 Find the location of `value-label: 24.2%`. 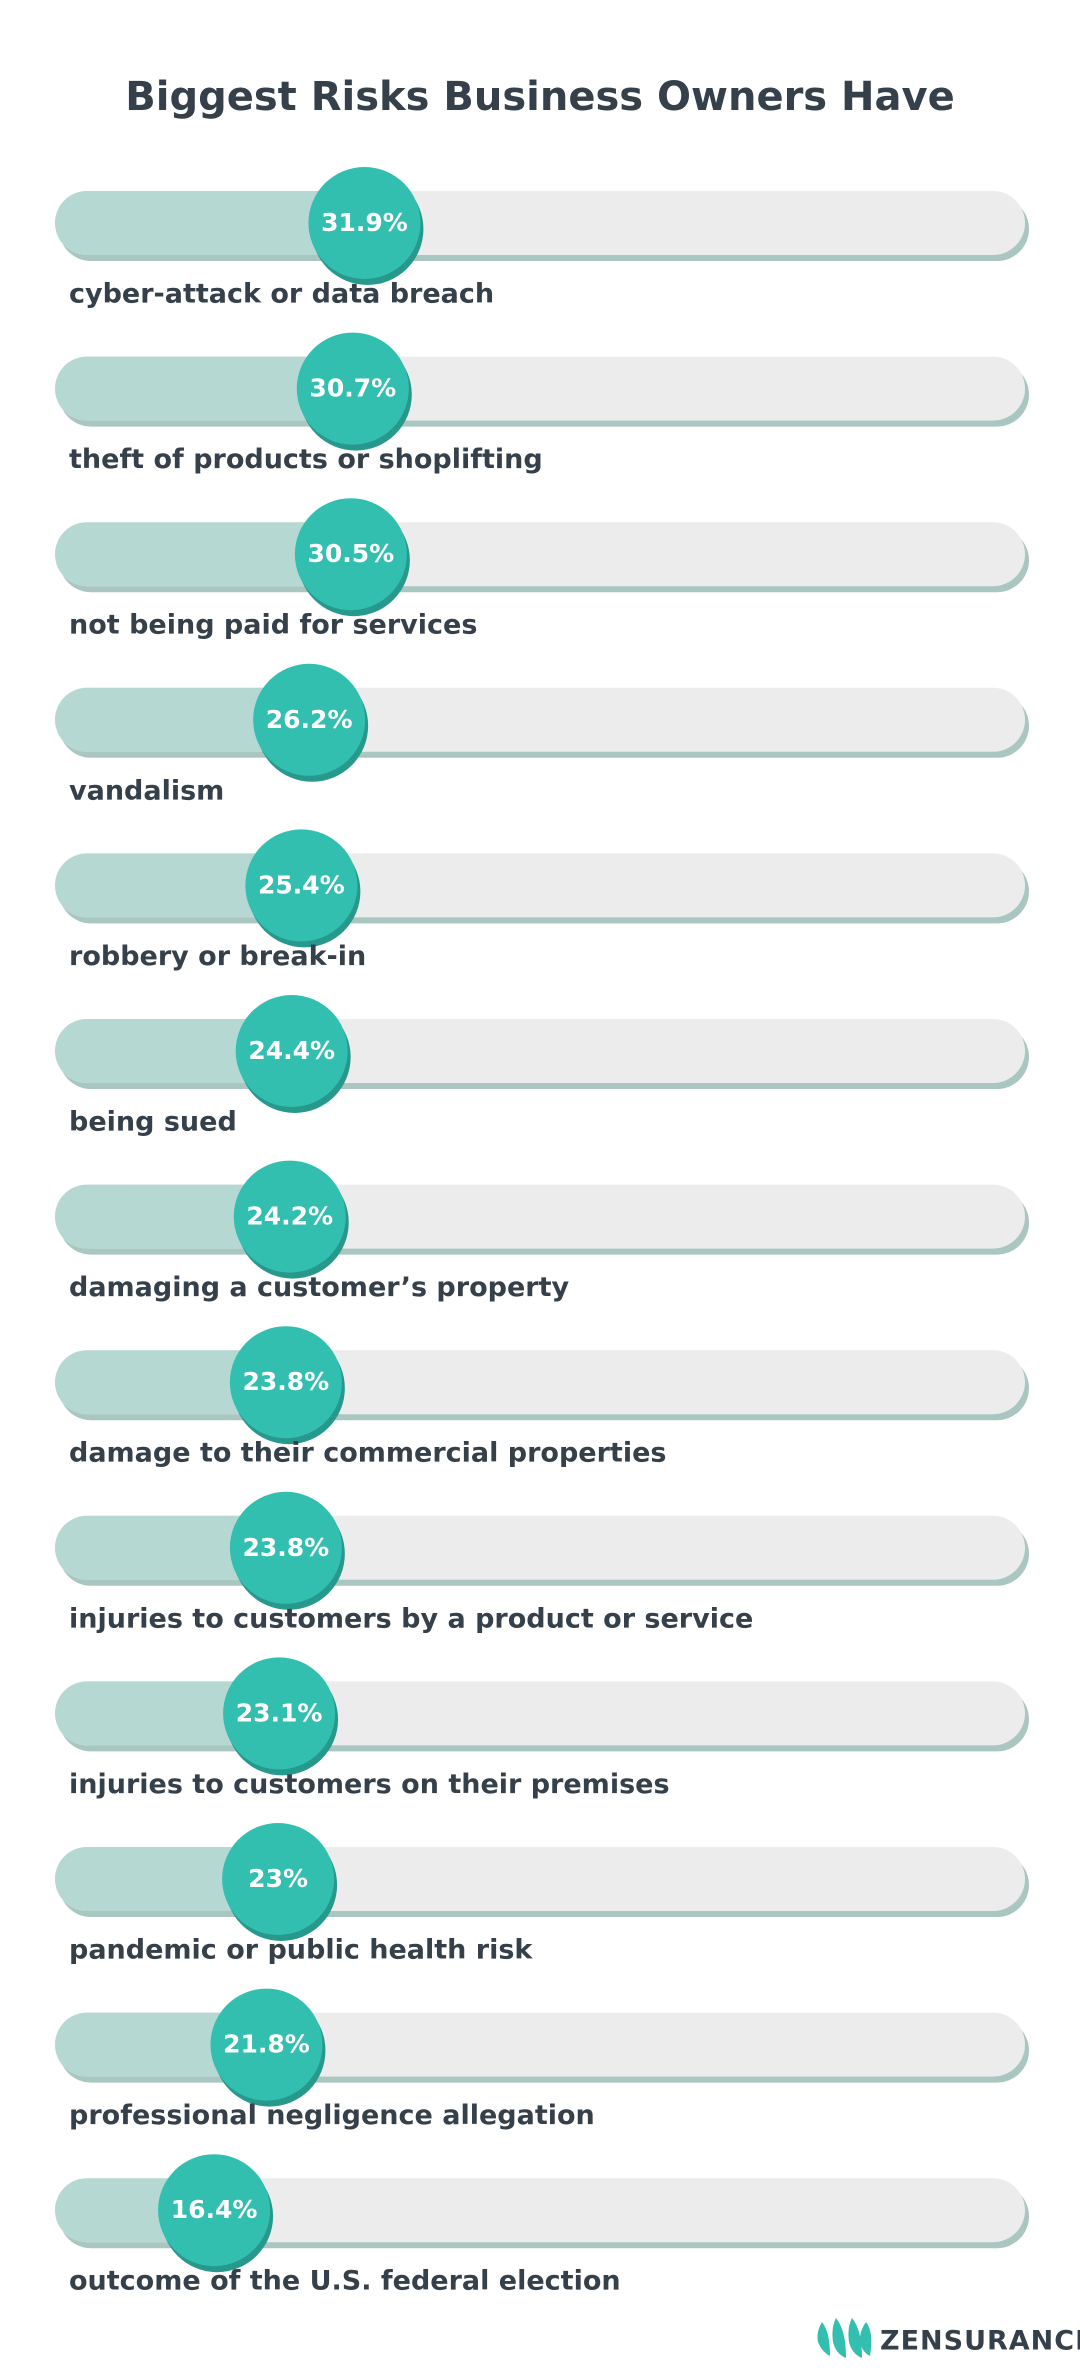

value-label: 24.2% is located at coordinates (289, 1216).